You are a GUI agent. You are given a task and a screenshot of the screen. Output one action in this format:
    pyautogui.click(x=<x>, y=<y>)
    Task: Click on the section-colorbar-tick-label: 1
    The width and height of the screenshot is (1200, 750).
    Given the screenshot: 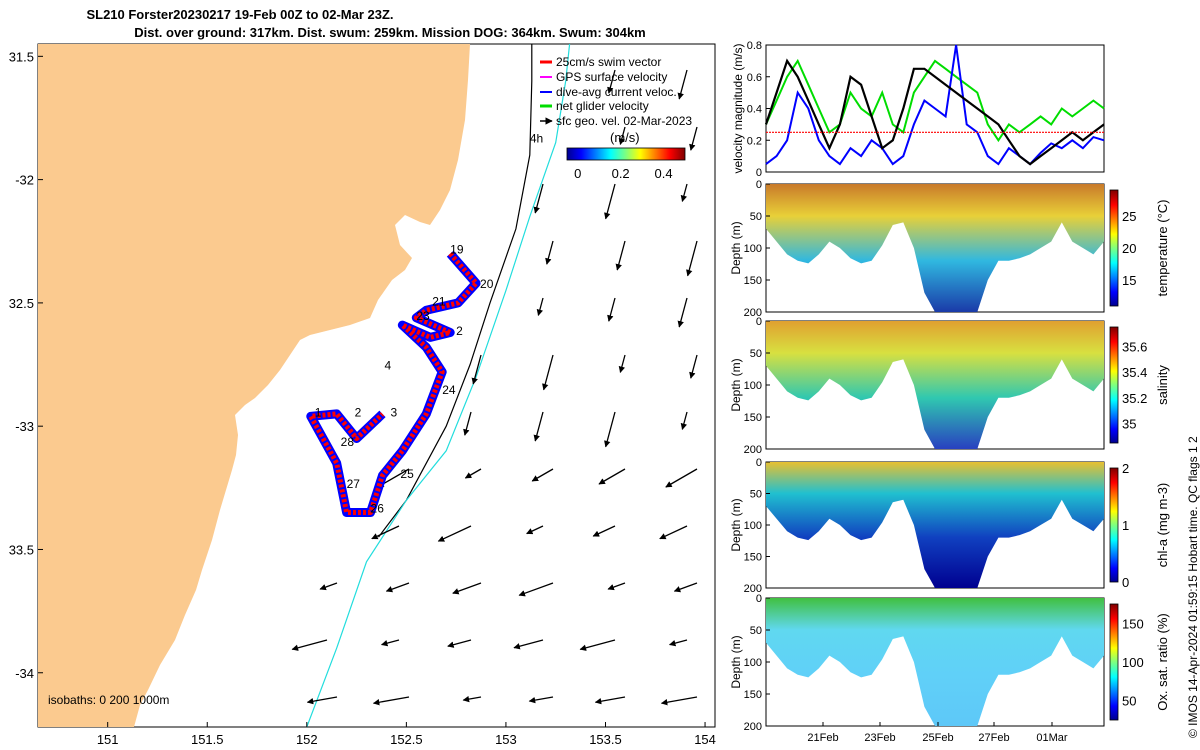 What is the action you would take?
    pyautogui.click(x=1125, y=525)
    